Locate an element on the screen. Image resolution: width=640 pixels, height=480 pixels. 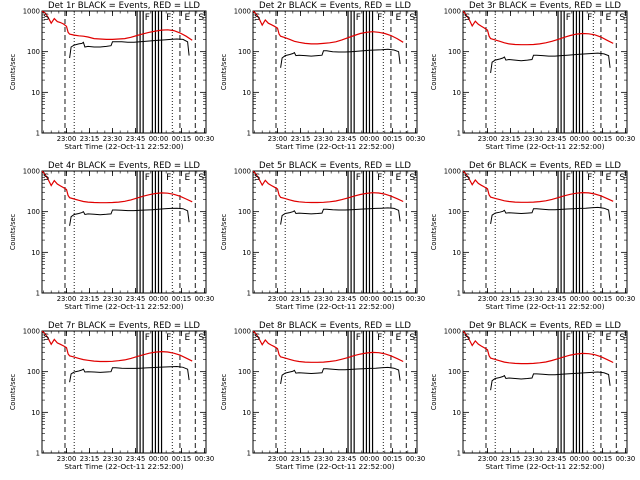
panel-title: Det 9r BLACK = Events, RED = LLD is located at coordinates (545, 326).